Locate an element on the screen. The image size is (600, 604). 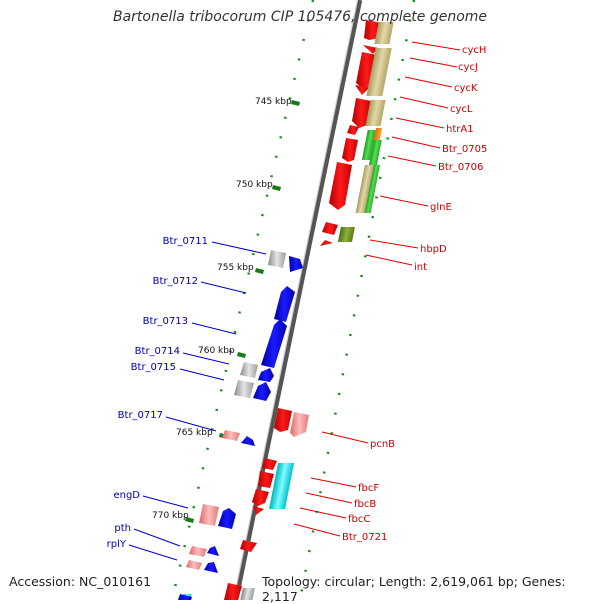
gene-label-fbcC: fbcC is located at coordinates (359, 519).